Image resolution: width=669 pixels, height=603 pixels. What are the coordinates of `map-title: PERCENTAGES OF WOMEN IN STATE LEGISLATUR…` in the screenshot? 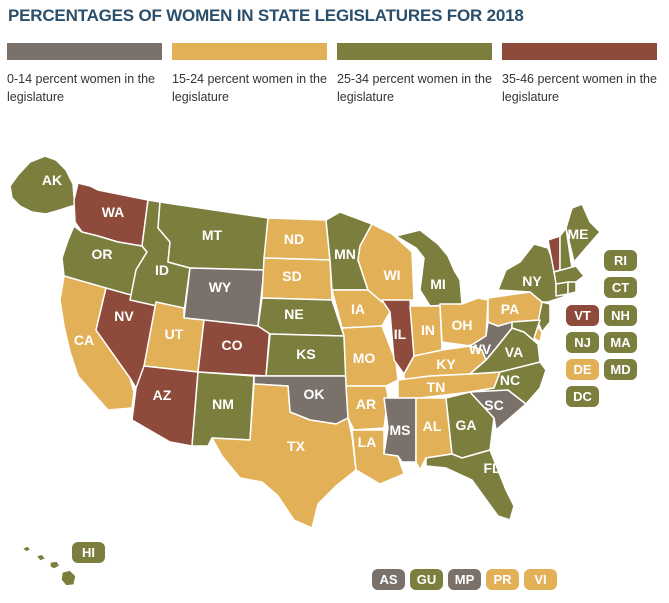 It's located at (266, 15).